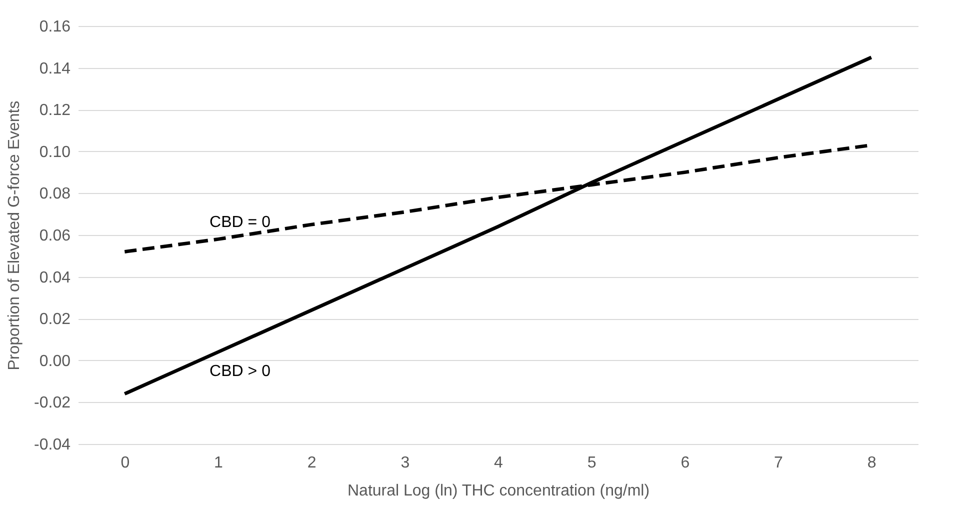 The image size is (966, 519). Describe the element at coordinates (498, 491) in the screenshot. I see `x-axis-title: Natural Log (ln) THC concentration (ng/ml)` at that location.